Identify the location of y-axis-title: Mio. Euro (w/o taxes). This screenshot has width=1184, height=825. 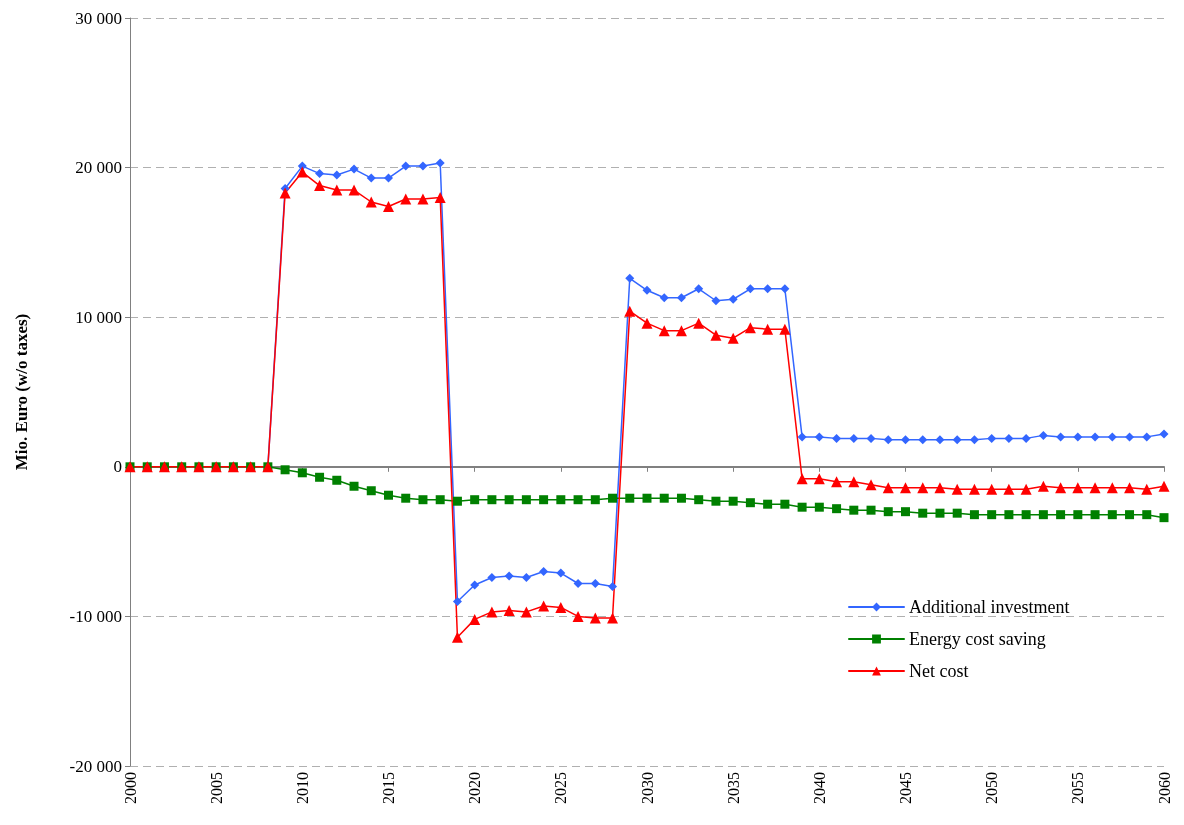
(21, 392).